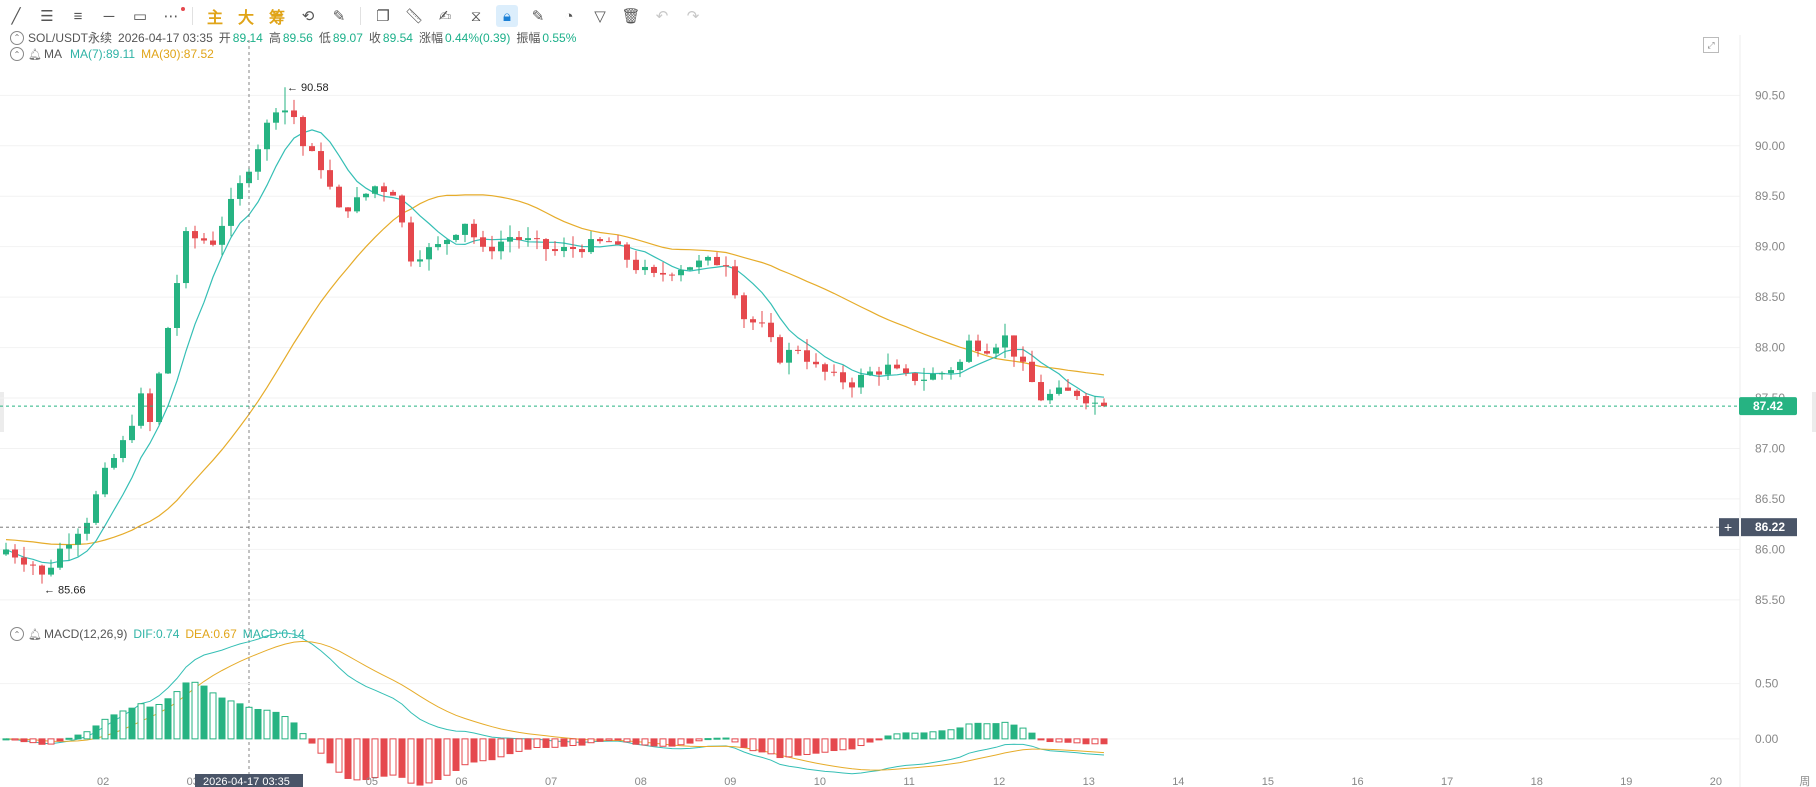 The height and width of the screenshot is (787, 1816). I want to click on brush-icon: ✍︎, so click(445, 16).